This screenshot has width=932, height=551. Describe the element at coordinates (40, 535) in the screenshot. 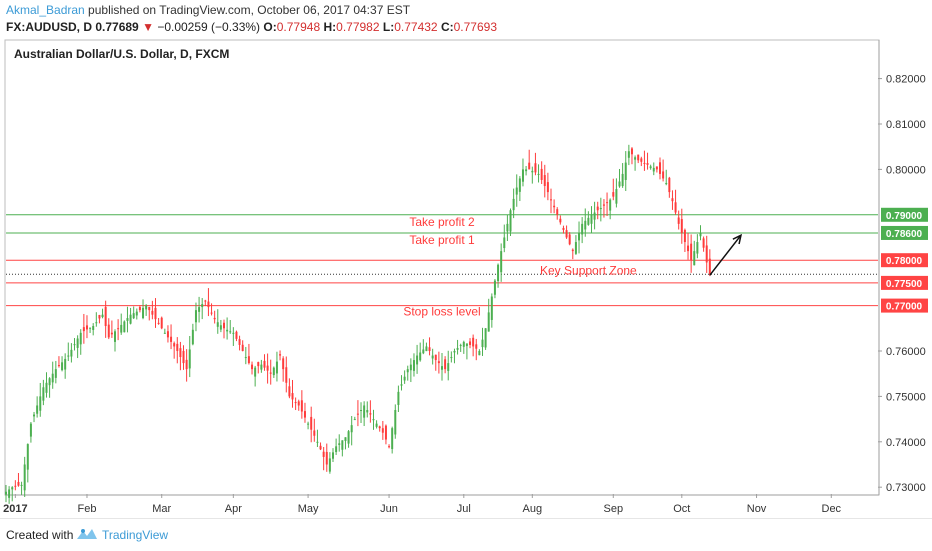

I see `created-with-text: Created with` at that location.